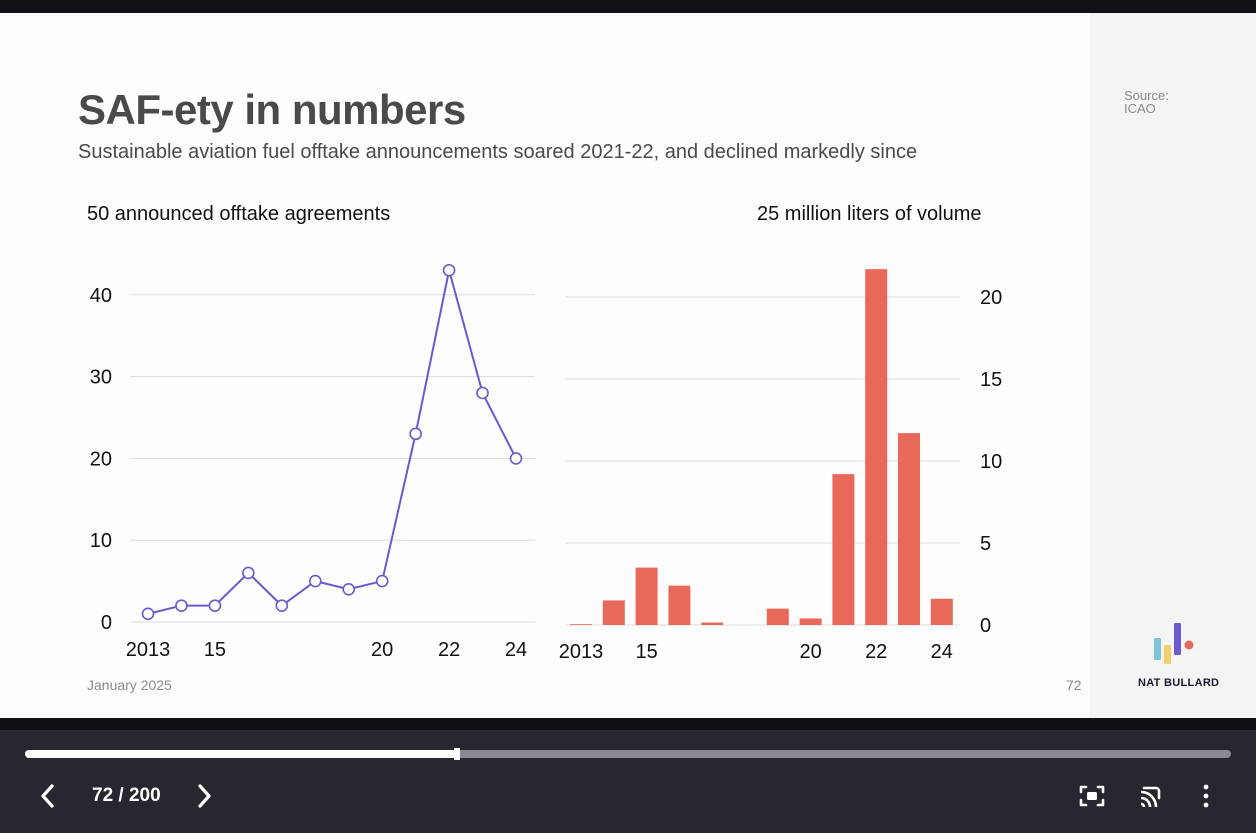 Image resolution: width=1256 pixels, height=833 pixels. I want to click on fullscreen-button, so click(1092, 796).